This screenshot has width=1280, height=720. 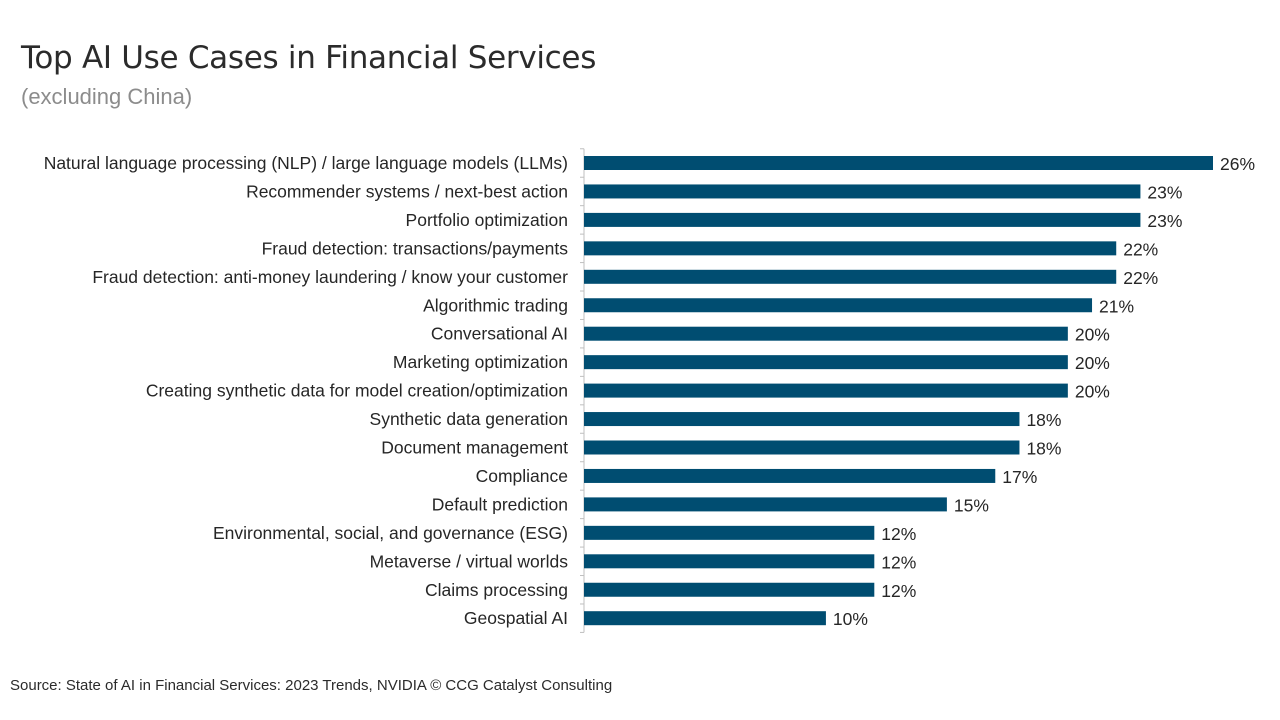 I want to click on category-label: Synthetic data generation, so click(x=469, y=419).